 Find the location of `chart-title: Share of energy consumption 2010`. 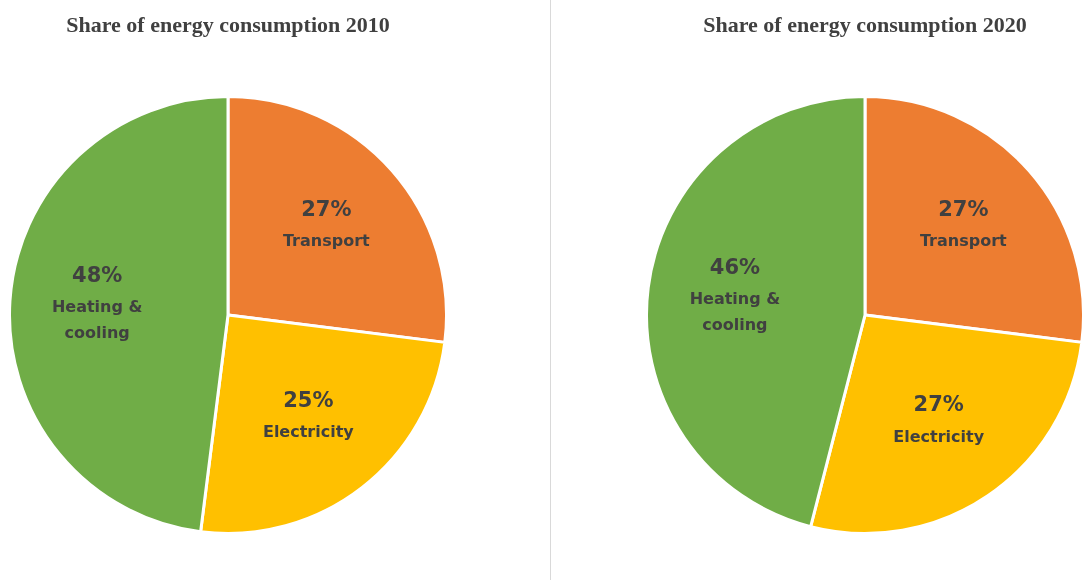

chart-title: Share of energy consumption 2010 is located at coordinates (228, 25).